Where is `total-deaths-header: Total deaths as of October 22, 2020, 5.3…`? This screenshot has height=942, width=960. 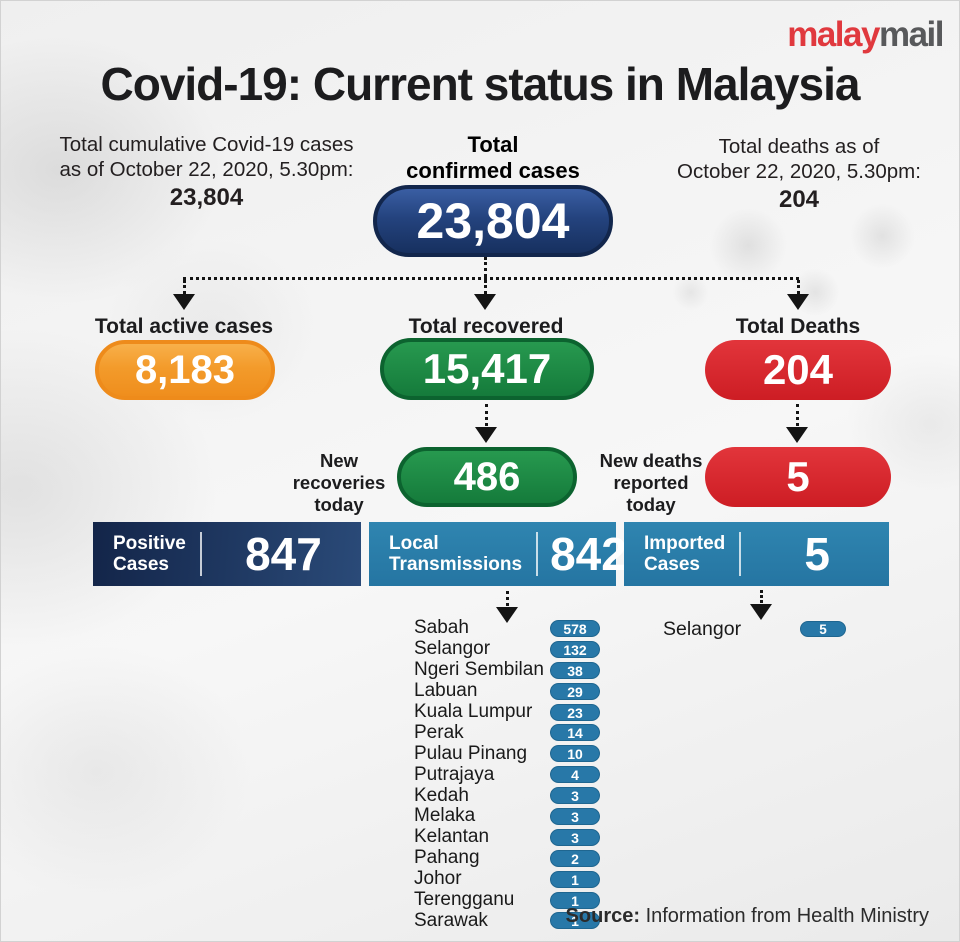
total-deaths-header: Total deaths as of October 22, 2020, 5.3… is located at coordinates (799, 173).